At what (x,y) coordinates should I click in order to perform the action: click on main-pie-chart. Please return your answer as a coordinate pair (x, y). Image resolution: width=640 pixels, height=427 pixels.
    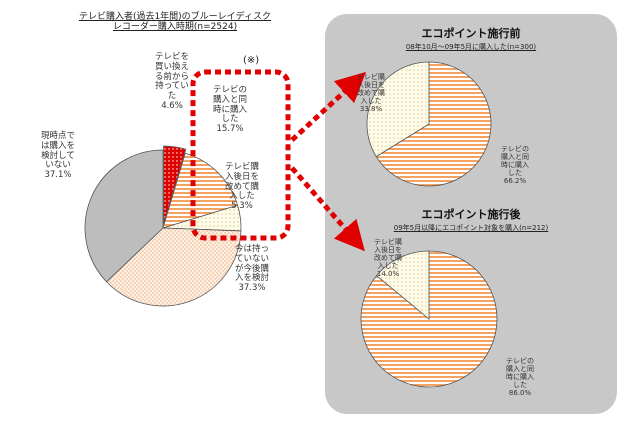
    Looking at the image, I should click on (163, 226).